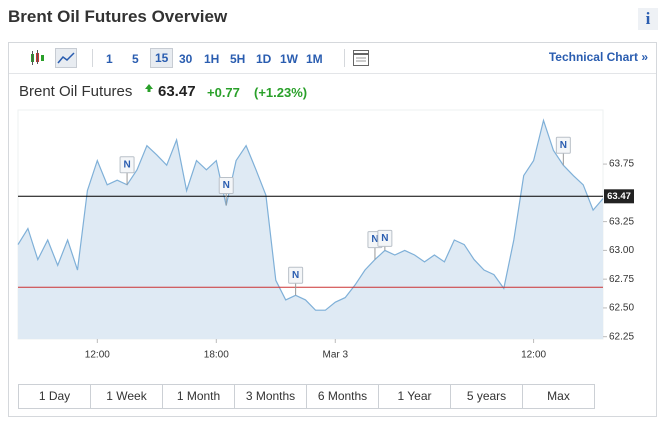 This screenshot has width=671, height=432. I want to click on interval-button: 1M, so click(314, 59).